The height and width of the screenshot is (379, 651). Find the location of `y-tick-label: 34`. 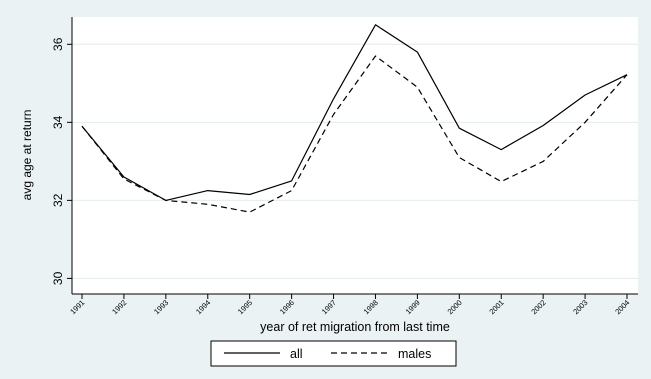

y-tick-label: 34 is located at coordinates (58, 122).